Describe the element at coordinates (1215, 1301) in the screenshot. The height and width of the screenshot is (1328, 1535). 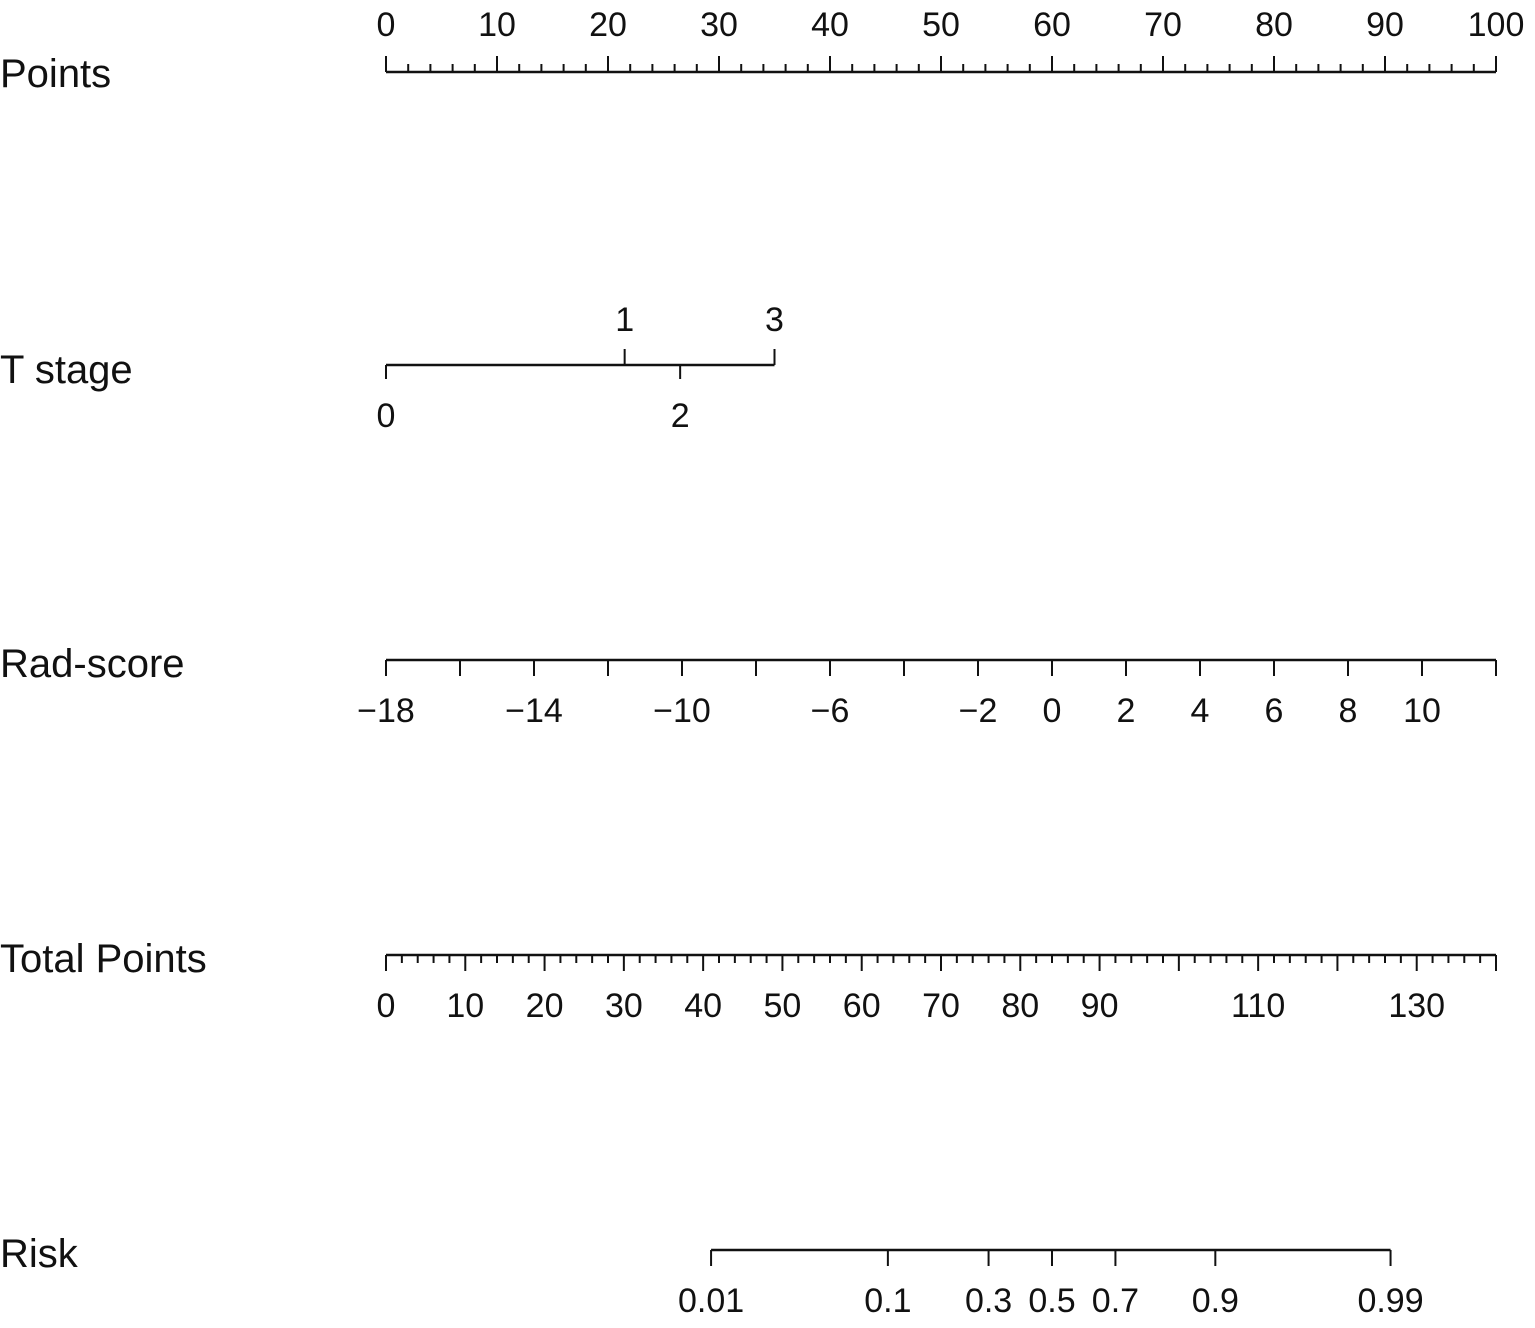
I see `risk-tick-label: 0.9` at that location.